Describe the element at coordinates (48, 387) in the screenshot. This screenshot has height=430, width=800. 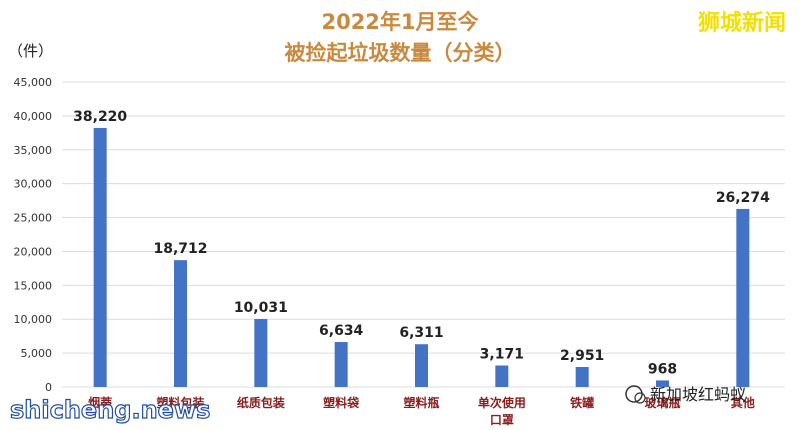
I see `y-tick-label: 0` at that location.